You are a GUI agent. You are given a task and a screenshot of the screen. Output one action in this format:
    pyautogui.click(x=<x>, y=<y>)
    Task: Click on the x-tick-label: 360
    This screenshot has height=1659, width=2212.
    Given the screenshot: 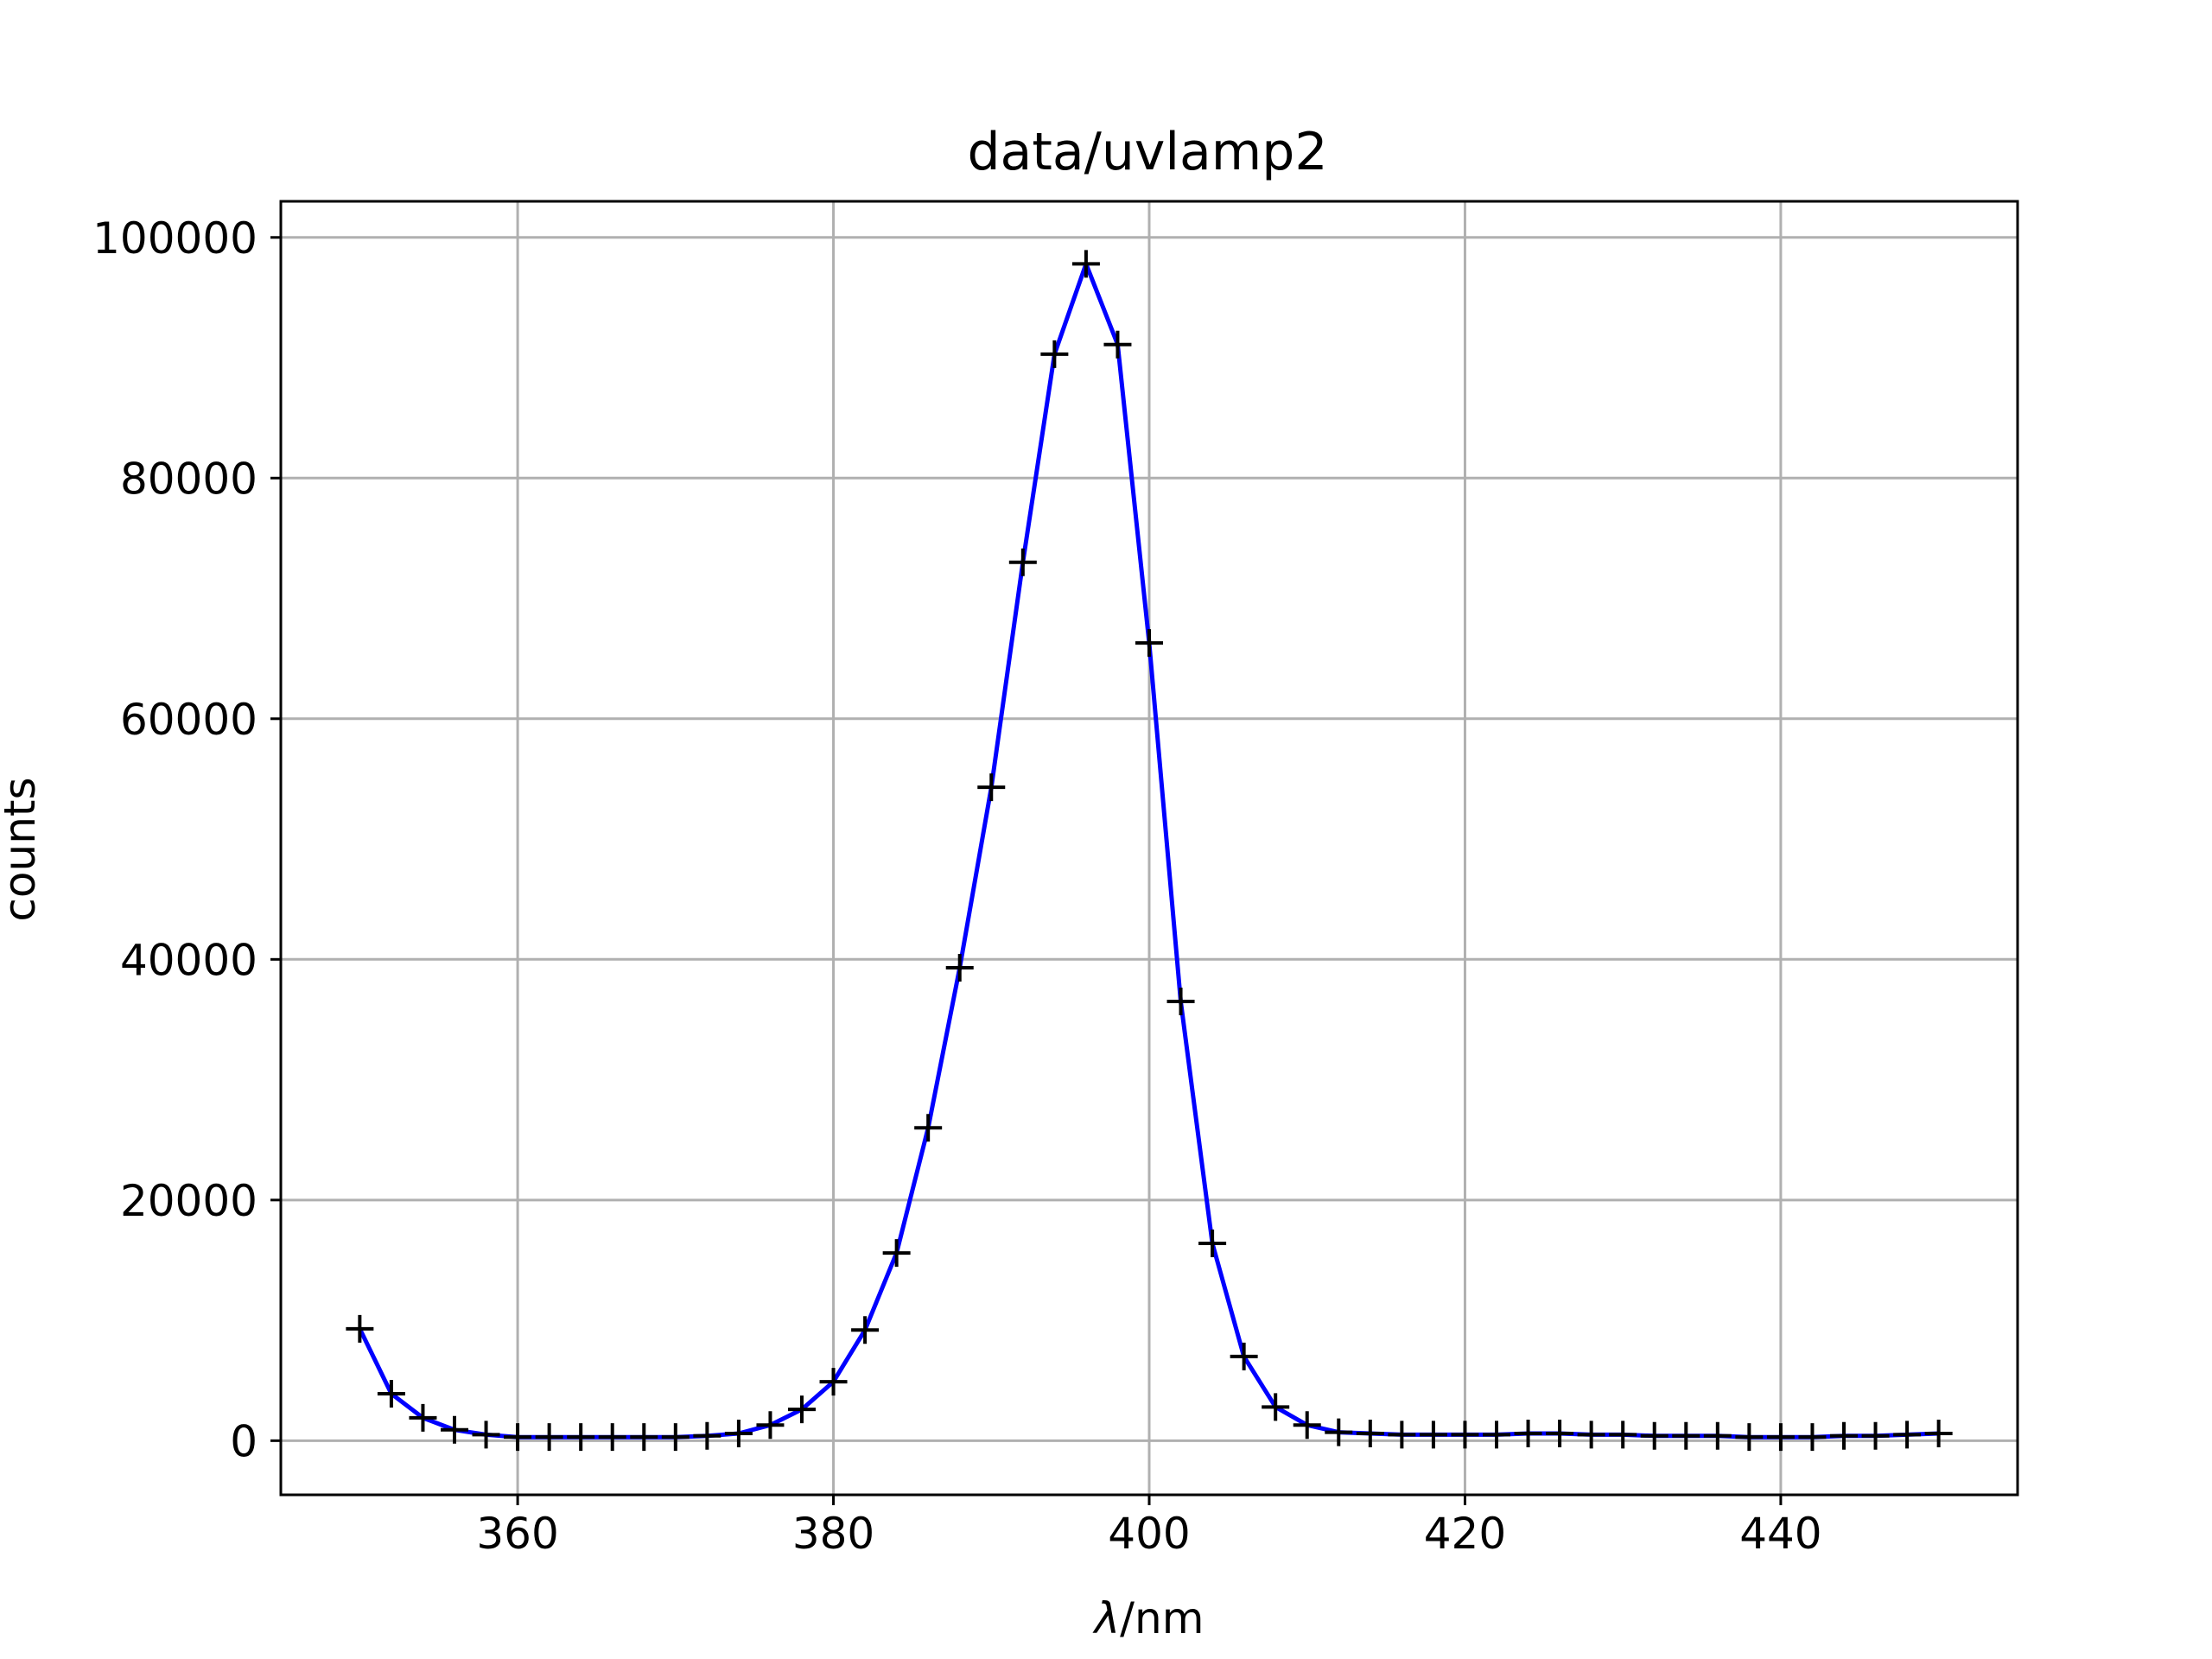 What is the action you would take?
    pyautogui.click(x=517, y=1534)
    